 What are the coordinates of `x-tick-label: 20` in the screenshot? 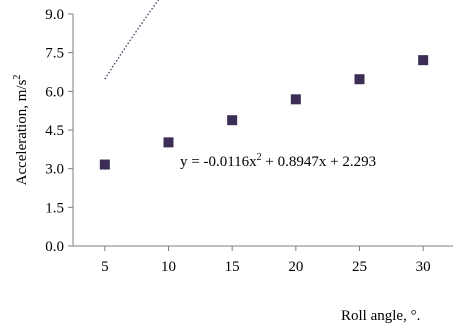 It's located at (295, 267).